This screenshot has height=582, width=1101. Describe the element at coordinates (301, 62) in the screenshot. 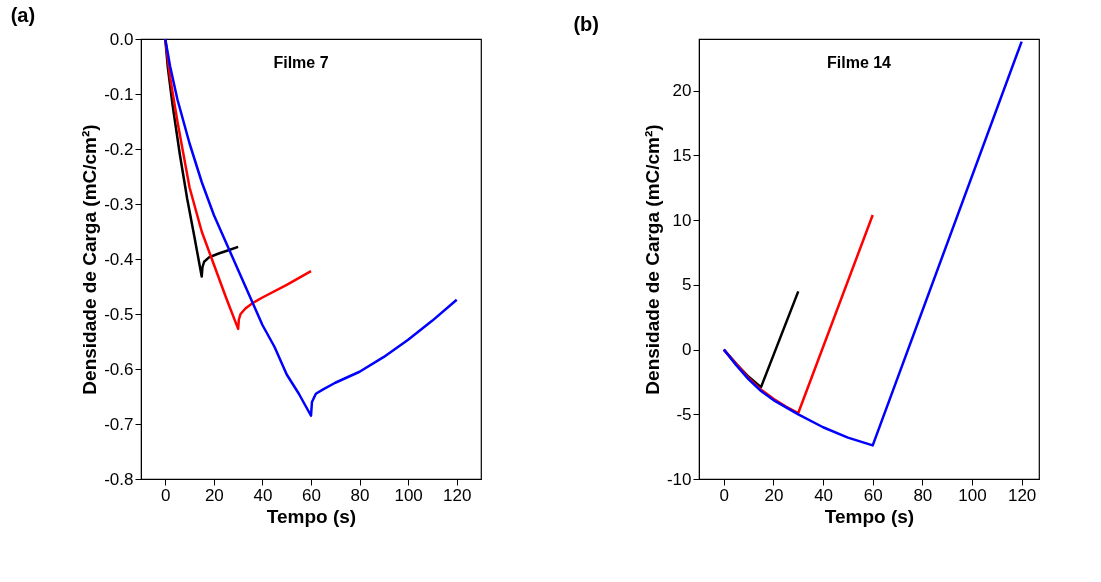

I see `annotation: Filme 7` at that location.